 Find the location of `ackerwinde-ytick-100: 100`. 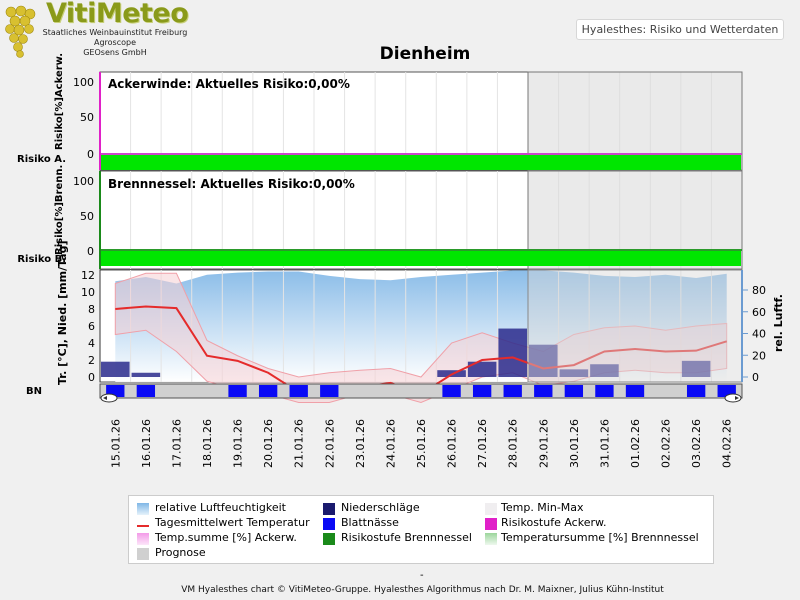

ackerwinde-ytick-100: 100 is located at coordinates (83, 82).